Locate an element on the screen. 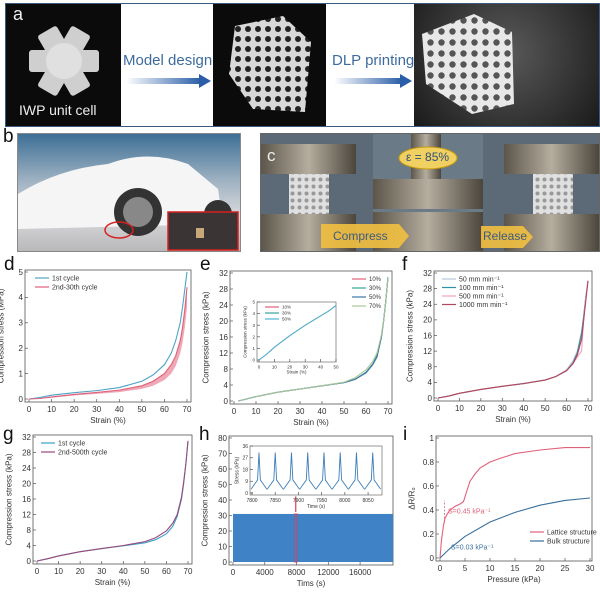 The height and width of the screenshot is (594, 600). inset-x-tick-label: 10 is located at coordinates (275, 367).